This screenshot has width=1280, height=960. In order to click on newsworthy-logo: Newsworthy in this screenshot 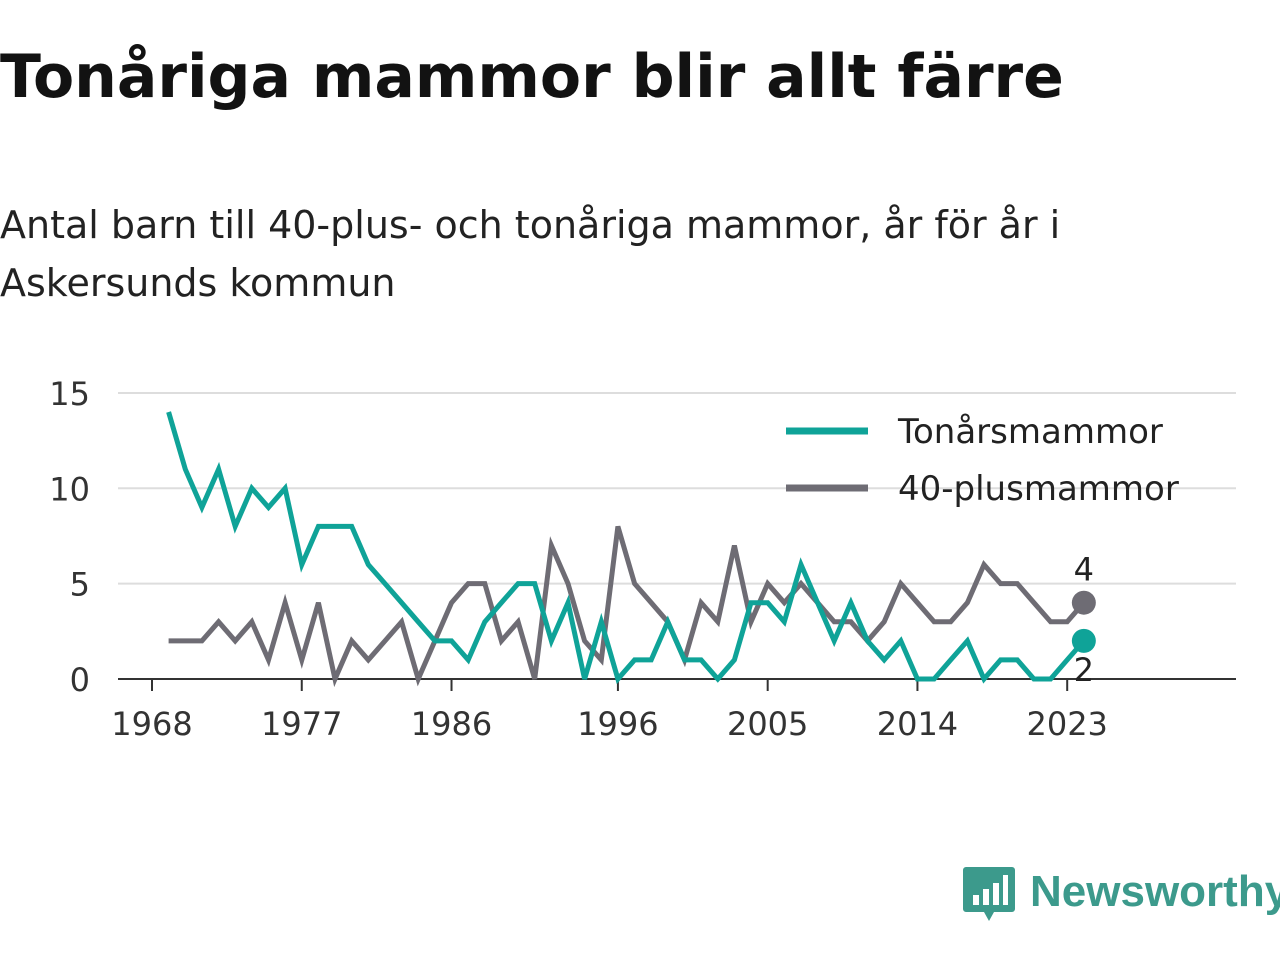, I will do `click(1121, 895)`.